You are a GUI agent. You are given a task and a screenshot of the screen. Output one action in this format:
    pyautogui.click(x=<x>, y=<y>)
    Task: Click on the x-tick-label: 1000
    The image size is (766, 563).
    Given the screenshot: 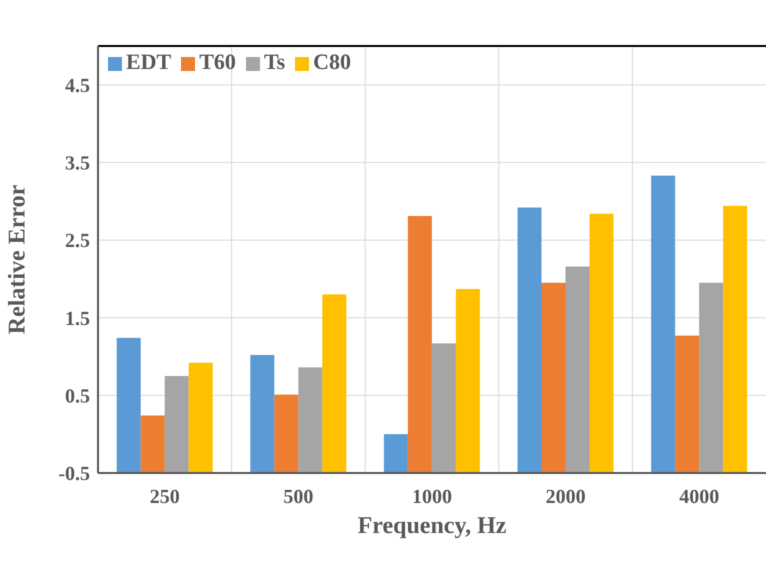 What is the action you would take?
    pyautogui.click(x=432, y=497)
    